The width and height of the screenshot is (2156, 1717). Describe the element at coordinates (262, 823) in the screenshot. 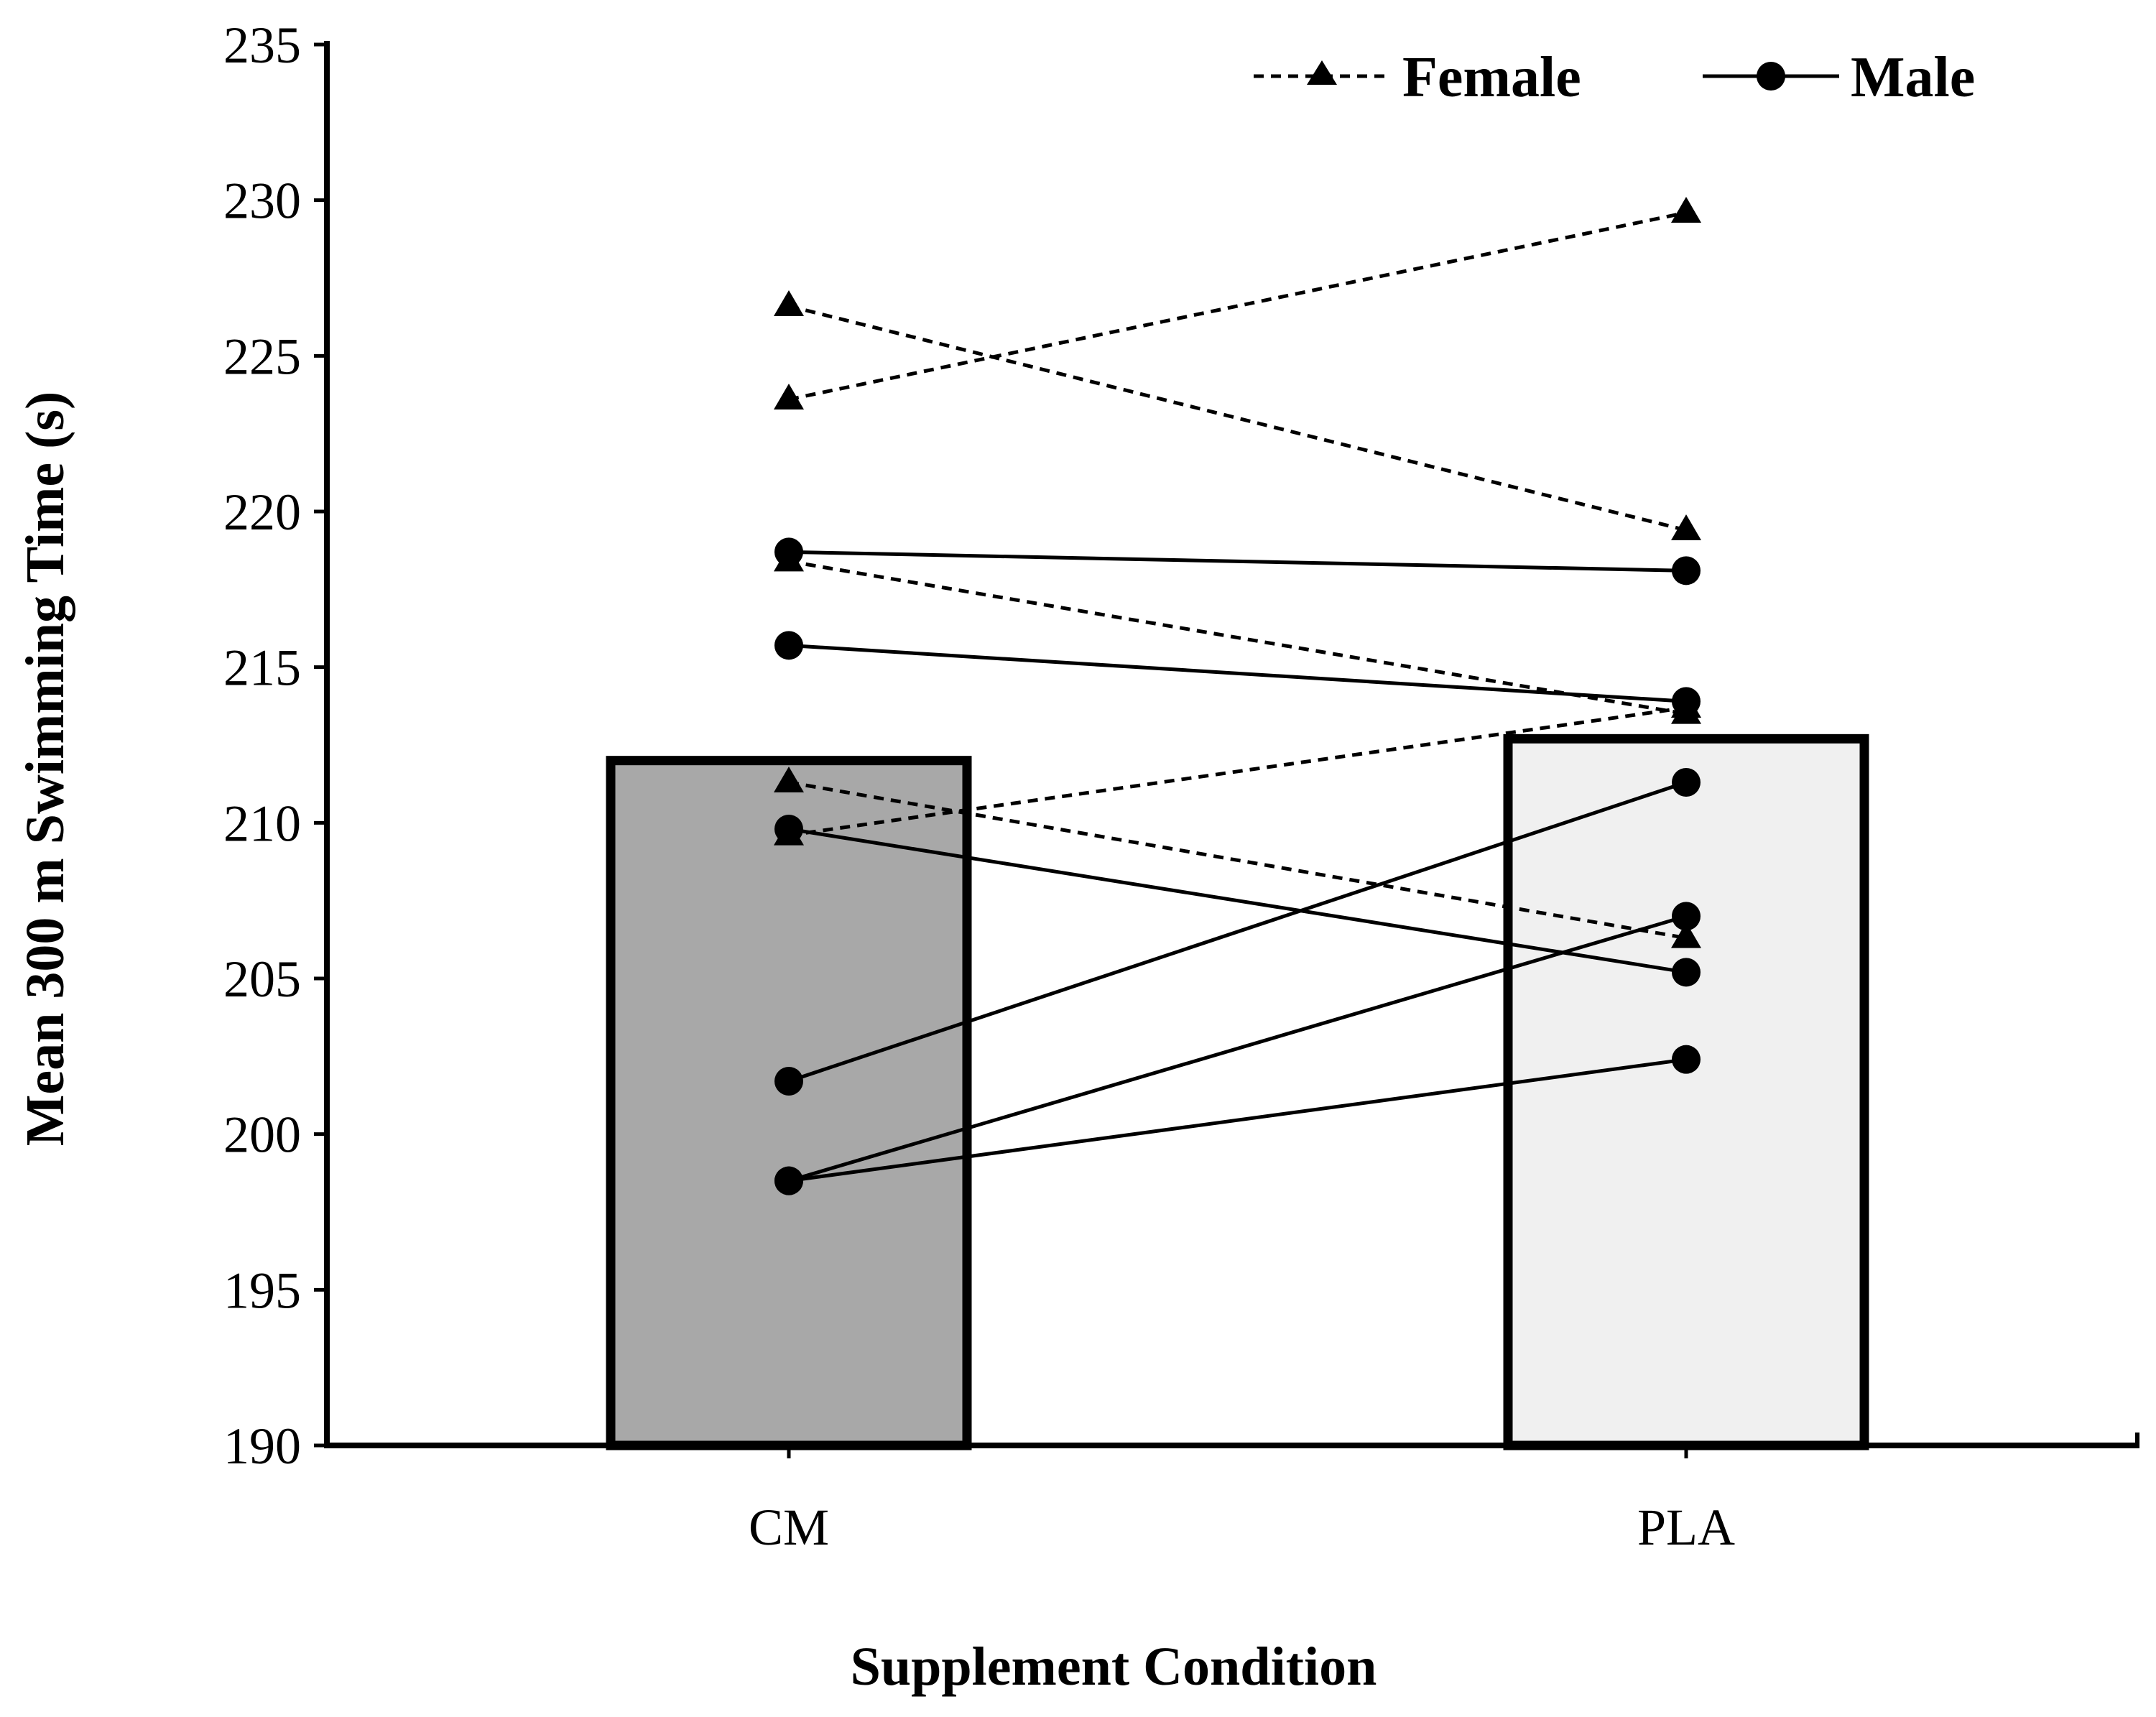

I see `y-tick-label: 210` at that location.